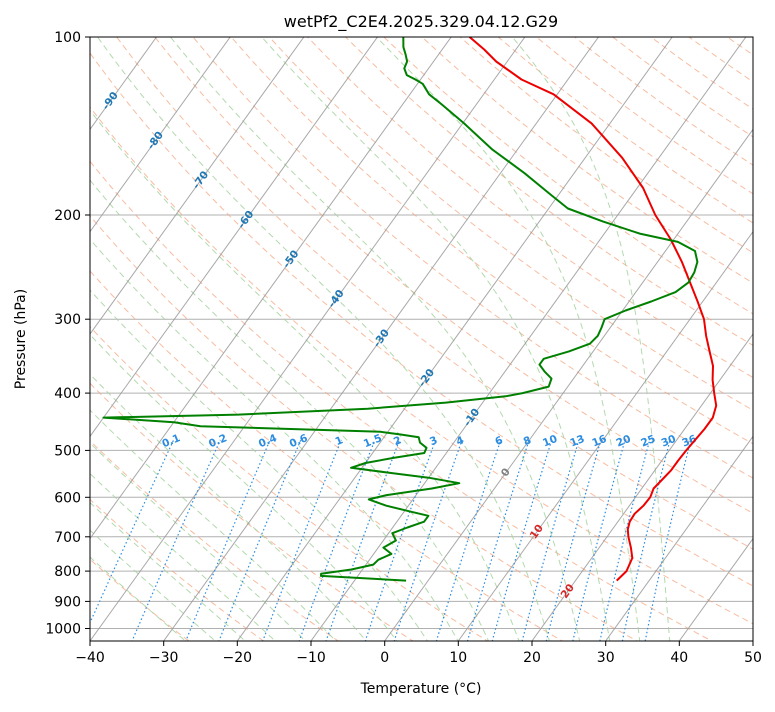 Image resolution: width=775 pixels, height=712 pixels. I want to click on y-tick-label: 400, so click(67, 394).